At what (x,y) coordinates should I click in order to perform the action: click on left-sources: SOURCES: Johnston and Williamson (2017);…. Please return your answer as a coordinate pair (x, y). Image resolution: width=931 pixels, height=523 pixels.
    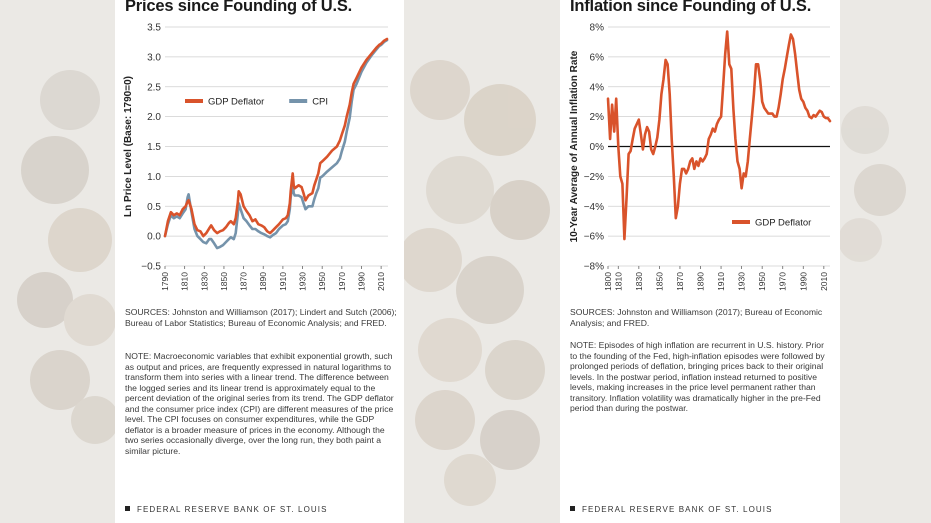
    Looking at the image, I should click on (261, 317).